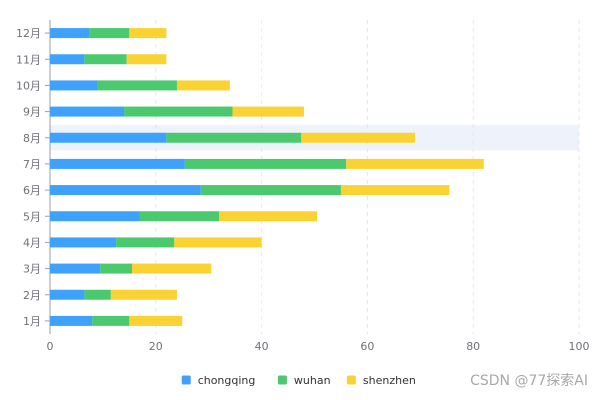 This screenshot has width=600, height=400. What do you see at coordinates (50, 346) in the screenshot?
I see `x-tick-label: 0` at bounding box center [50, 346].